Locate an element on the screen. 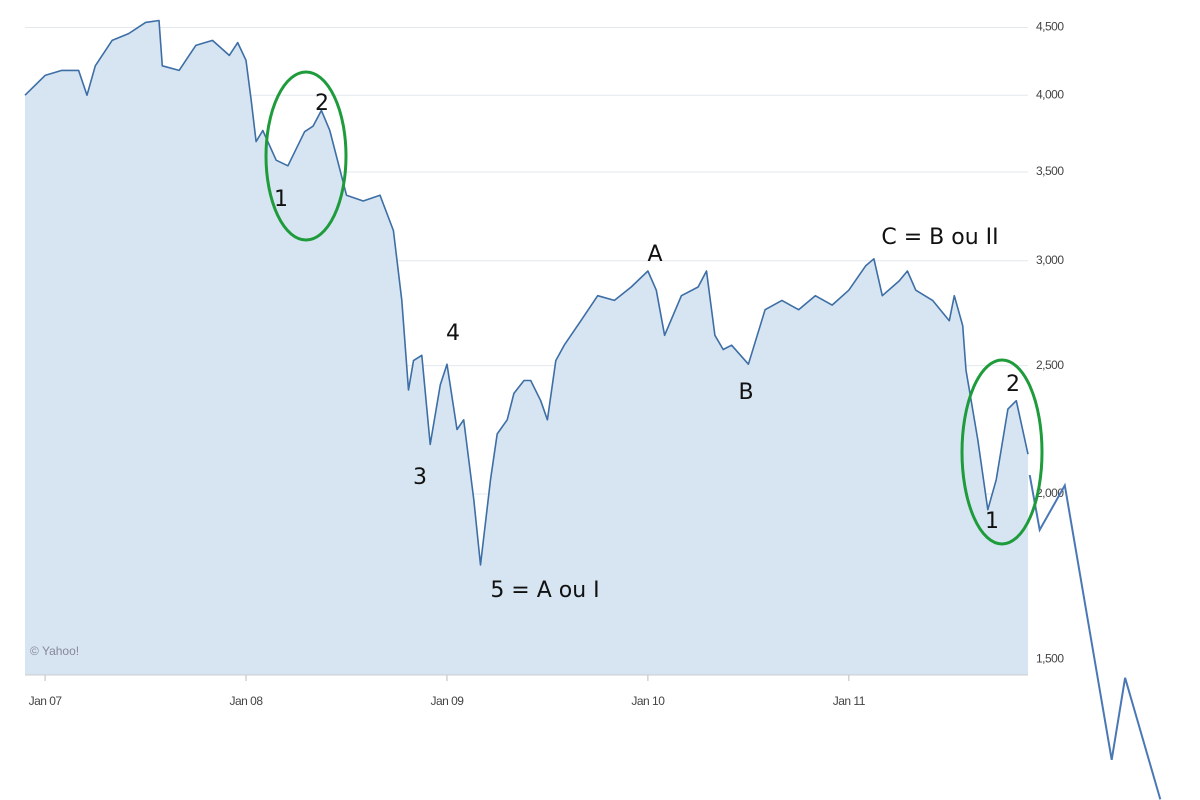 This screenshot has height=800, width=1200. annotation: 5 = A ou I is located at coordinates (544, 590).